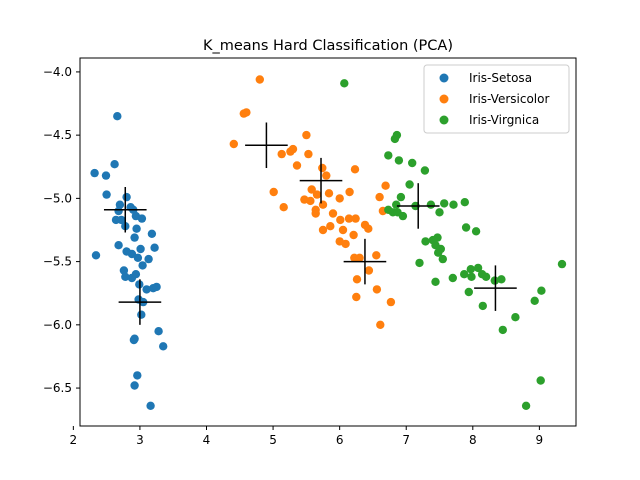 The width and height of the screenshot is (640, 480). Describe the element at coordinates (74, 440) in the screenshot. I see `x-tick-label: 2` at that location.